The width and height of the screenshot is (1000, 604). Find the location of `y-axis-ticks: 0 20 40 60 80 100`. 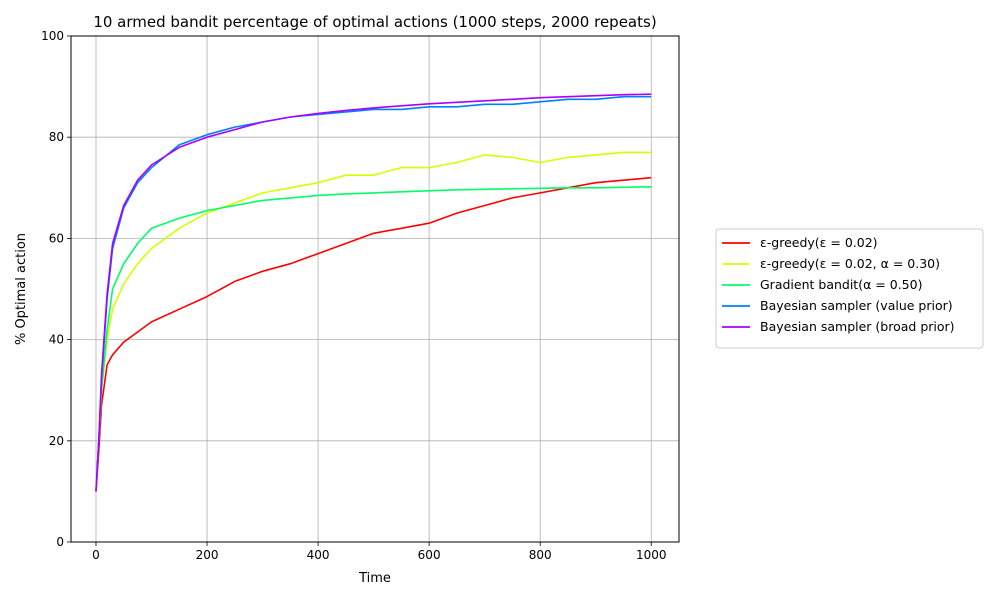

y-axis-ticks: 0 20 40 60 80 100 is located at coordinates (56, 289).